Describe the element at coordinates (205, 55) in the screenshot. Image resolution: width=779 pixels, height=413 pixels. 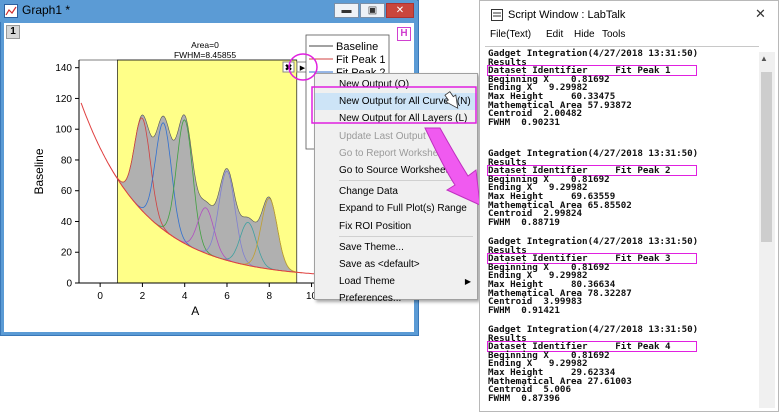
I see `fwhm-annotation: FWHM=8.45855` at that location.